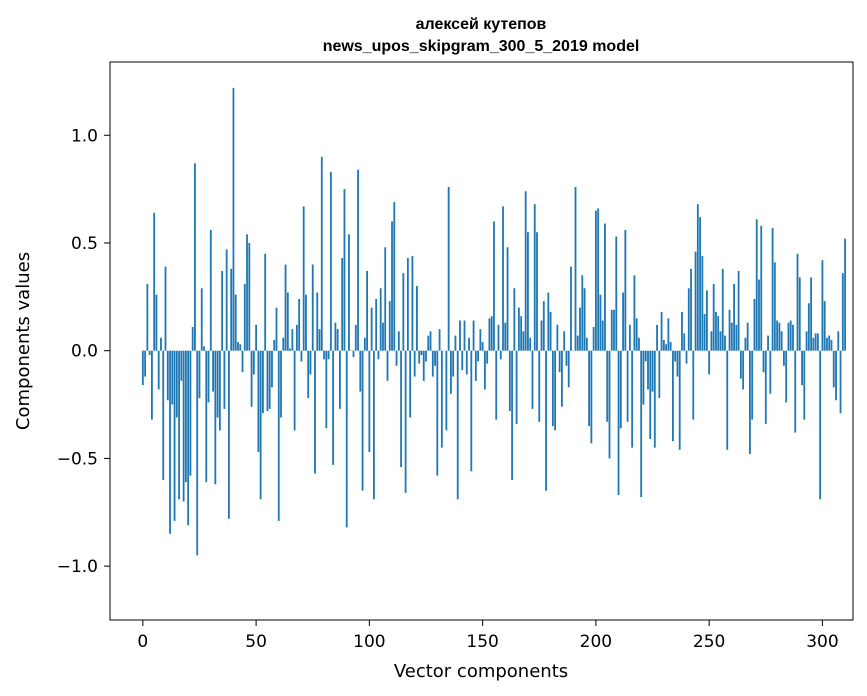 The width and height of the screenshot is (867, 696). Describe the element at coordinates (23, 341) in the screenshot. I see `y-axis-label: Components values` at that location.